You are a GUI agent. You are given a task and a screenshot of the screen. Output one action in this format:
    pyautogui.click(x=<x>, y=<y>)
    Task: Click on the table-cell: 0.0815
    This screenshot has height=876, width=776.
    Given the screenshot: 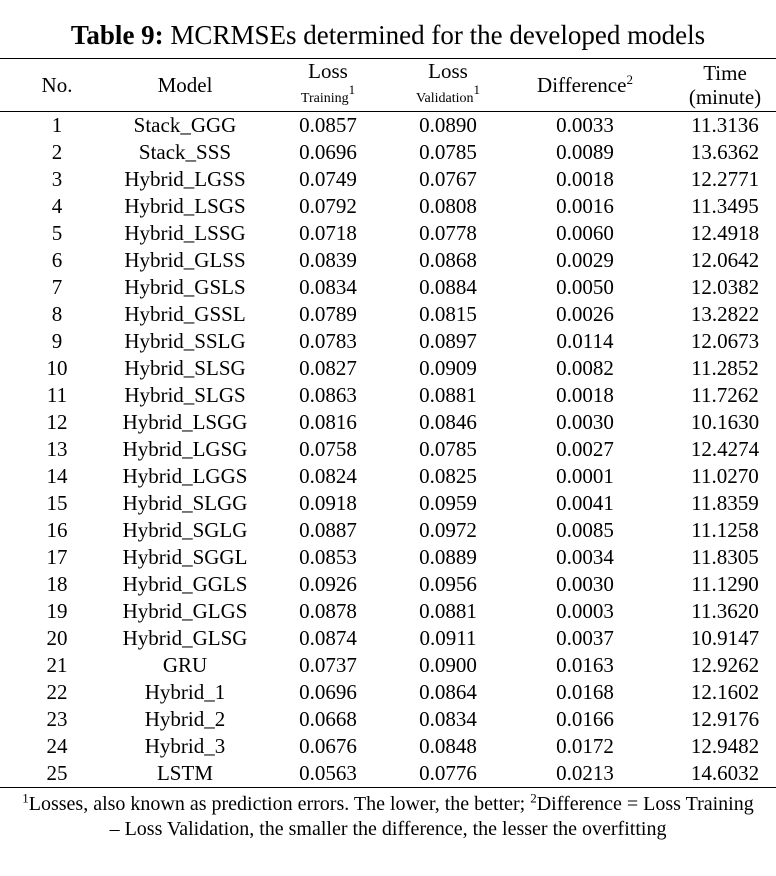 What is the action you would take?
    pyautogui.click(x=448, y=314)
    